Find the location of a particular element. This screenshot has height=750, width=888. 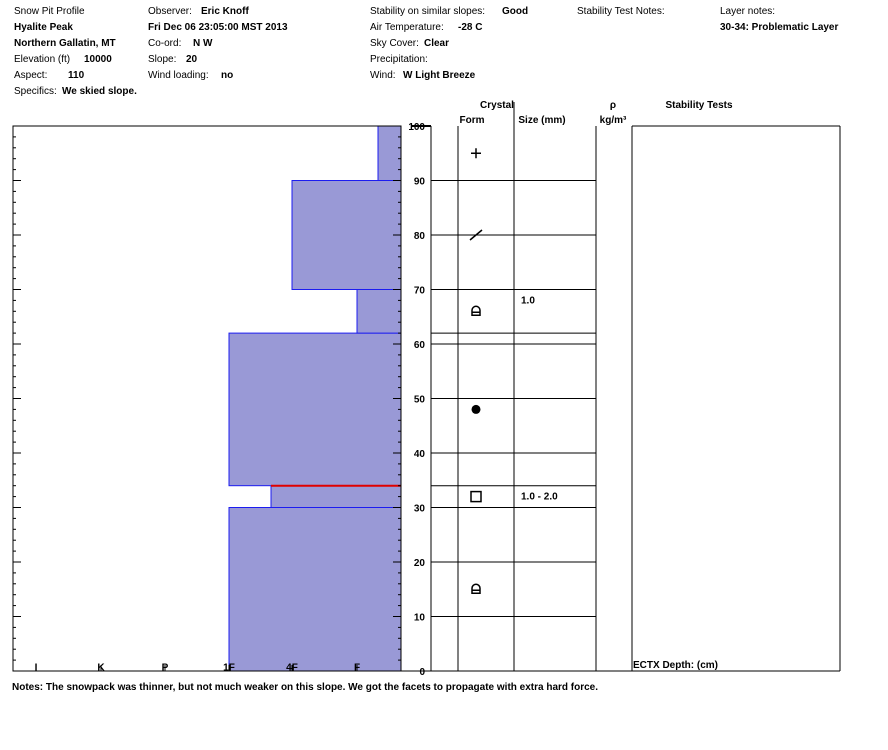

profile-title: Snow Pit Profile is located at coordinates (49, 11).